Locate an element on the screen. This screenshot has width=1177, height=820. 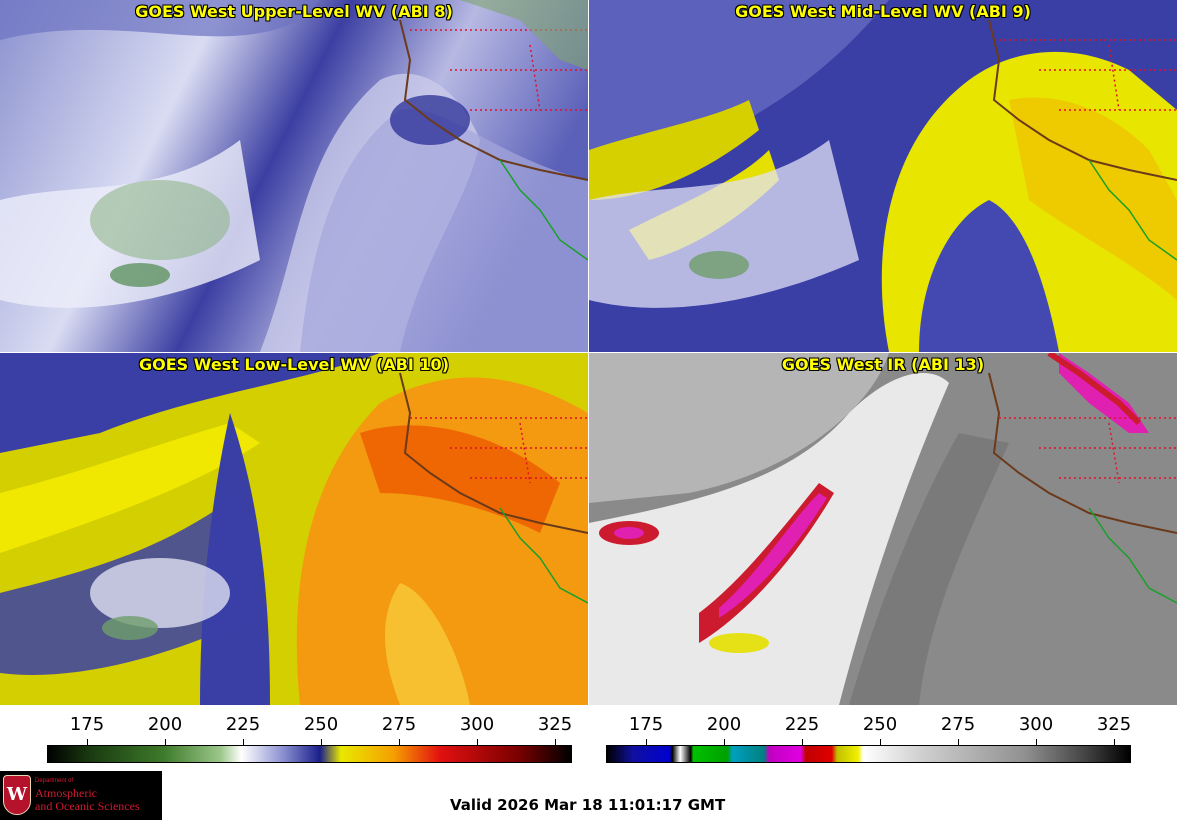
wv-tick-label: 275 is located at coordinates (399, 724).